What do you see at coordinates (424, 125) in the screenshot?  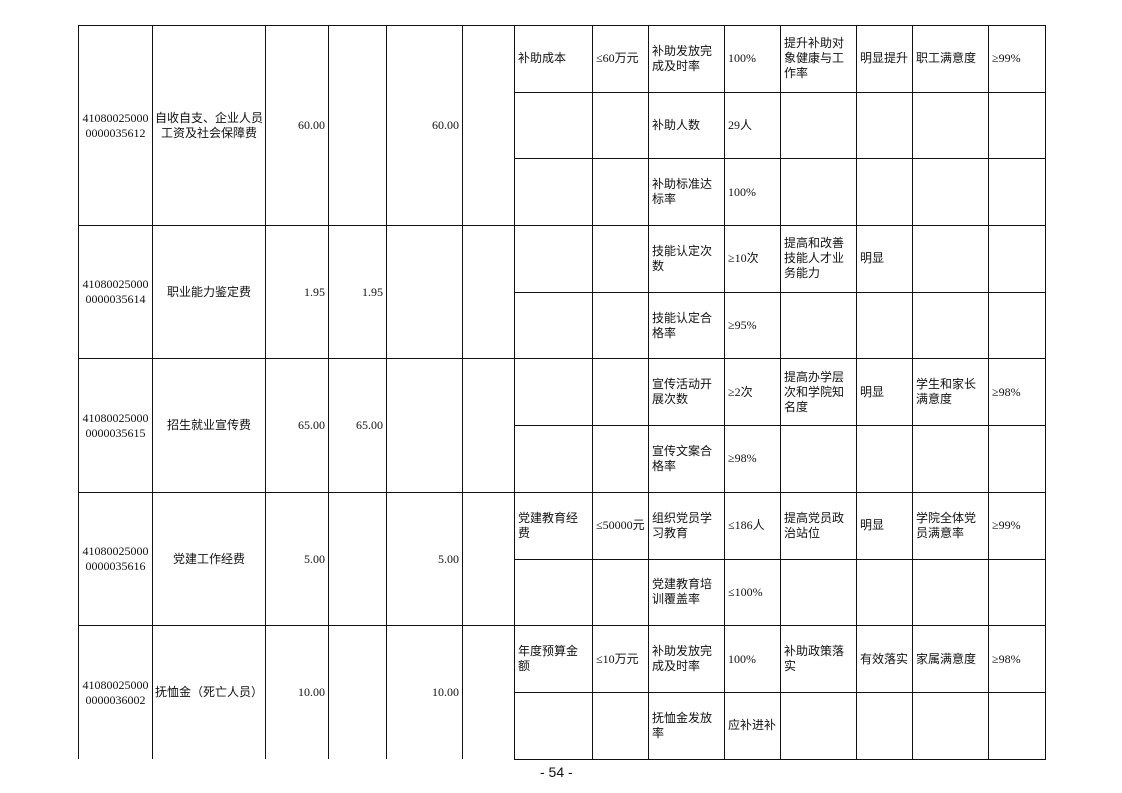 I see `amount-col5: 60.00` at bounding box center [424, 125].